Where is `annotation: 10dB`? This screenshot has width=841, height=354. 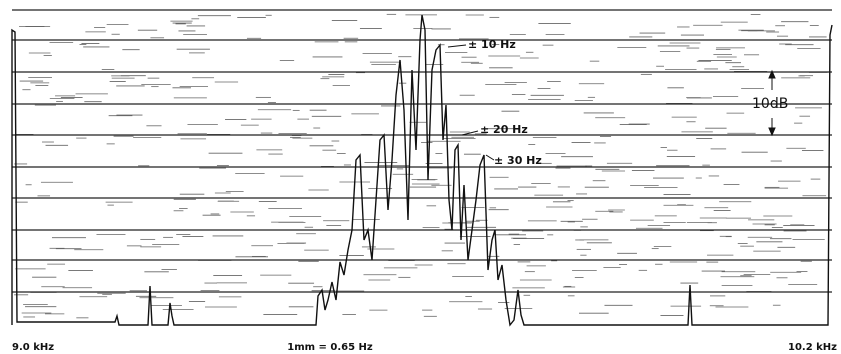 annotation: 10dB is located at coordinates (770, 104).